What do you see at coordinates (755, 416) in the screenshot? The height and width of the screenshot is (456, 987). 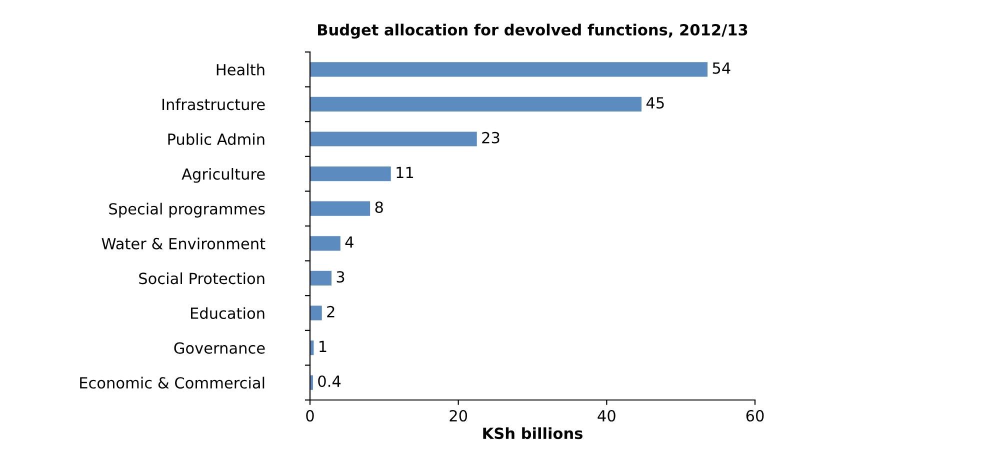 I see `x-tick-label: 60` at bounding box center [755, 416].